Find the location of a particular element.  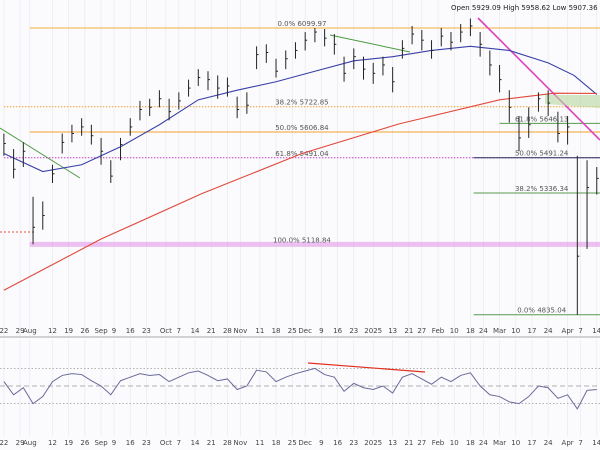

rsi-panel is located at coordinates (300, 388).